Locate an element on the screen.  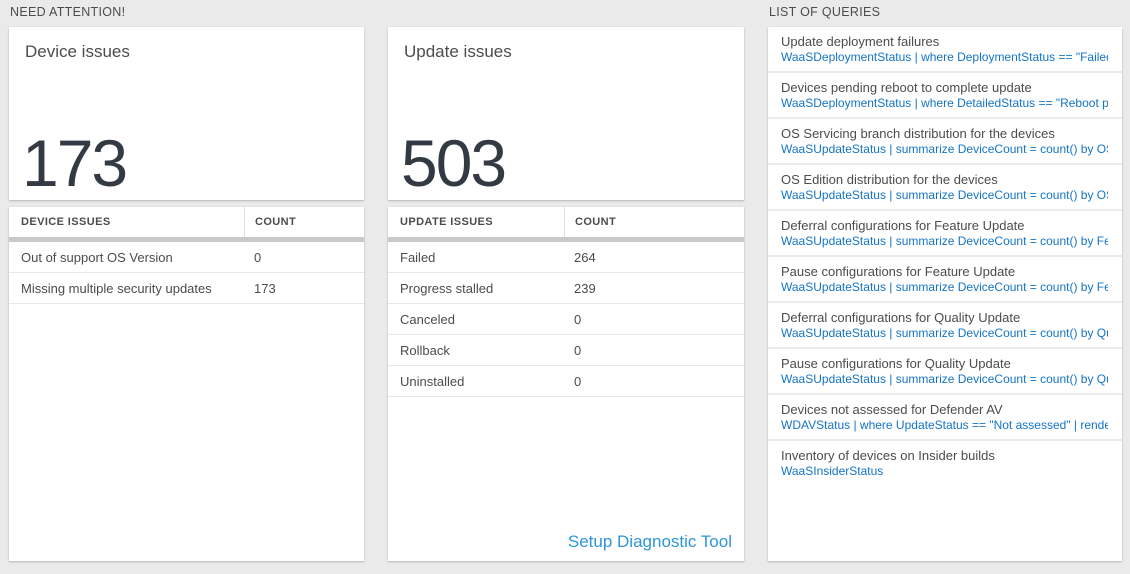
setup-diagnostic-tool-link: Setup Diagnostic Tool is located at coordinates (649, 541).